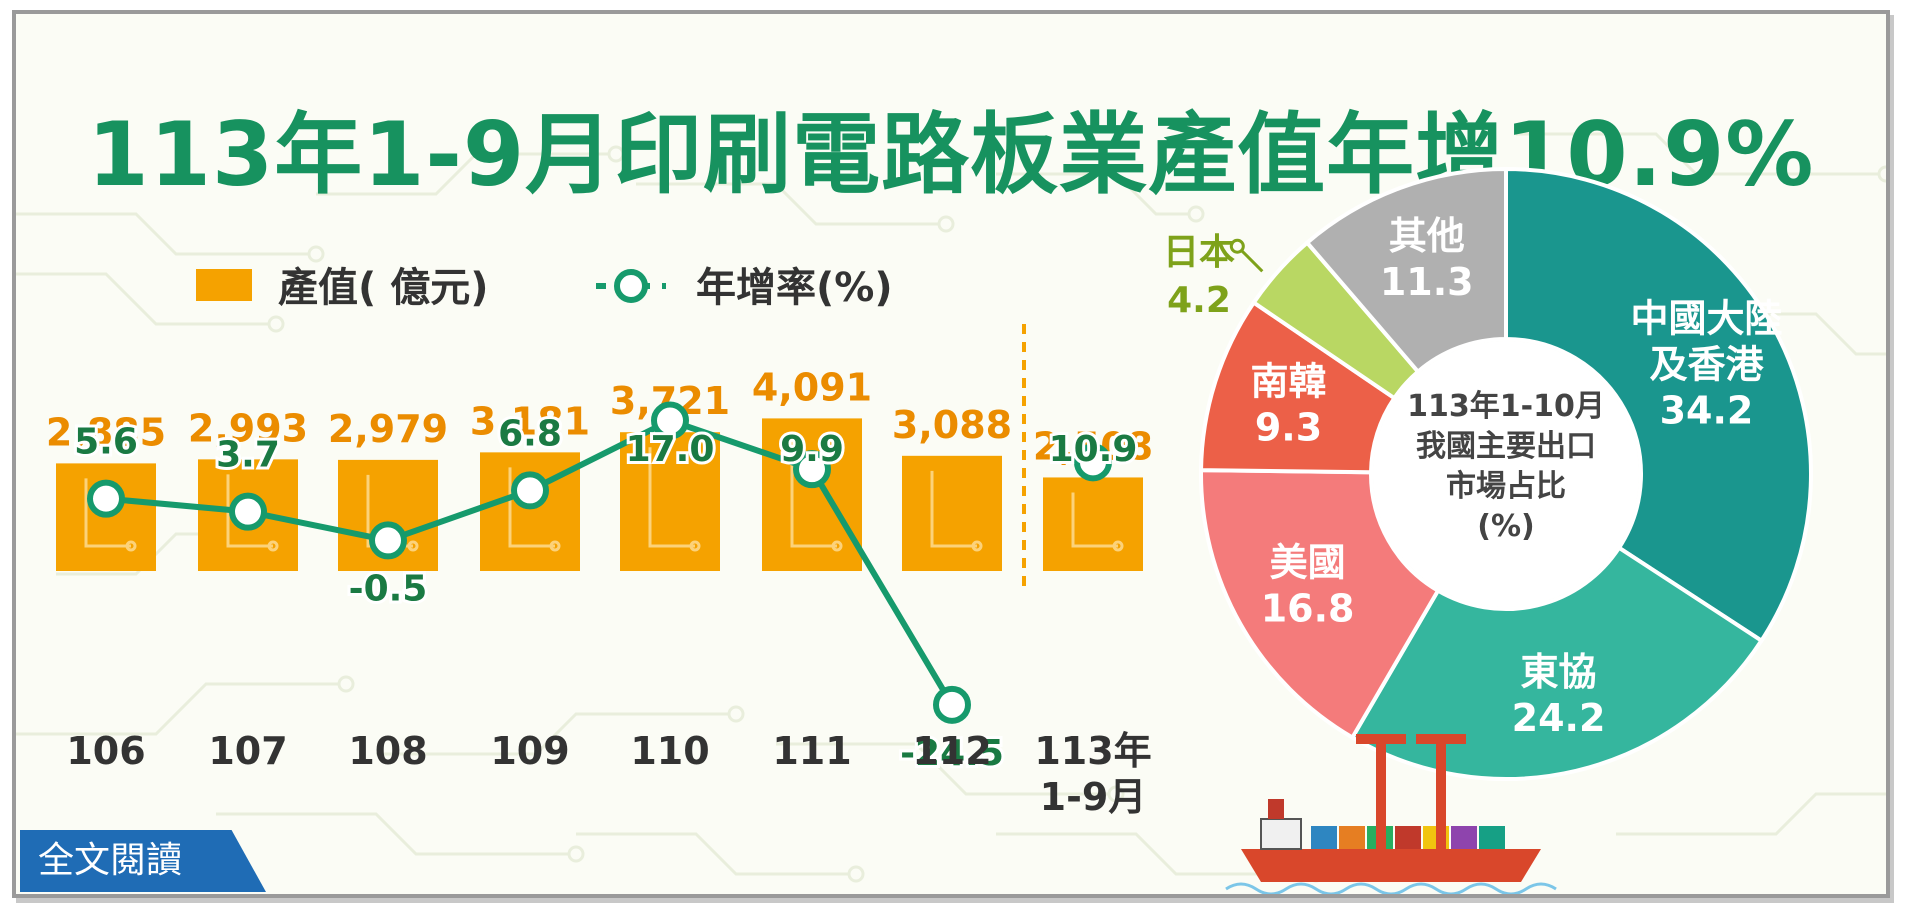  What do you see at coordinates (1199, 252) in the screenshot?
I see `slice-label: 日本` at bounding box center [1199, 252].